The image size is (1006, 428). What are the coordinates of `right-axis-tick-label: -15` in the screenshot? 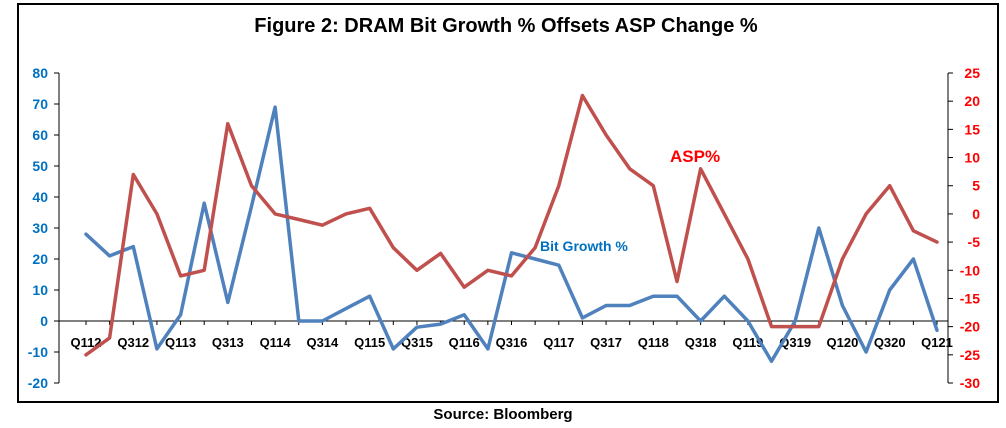 It's located at (970, 298).